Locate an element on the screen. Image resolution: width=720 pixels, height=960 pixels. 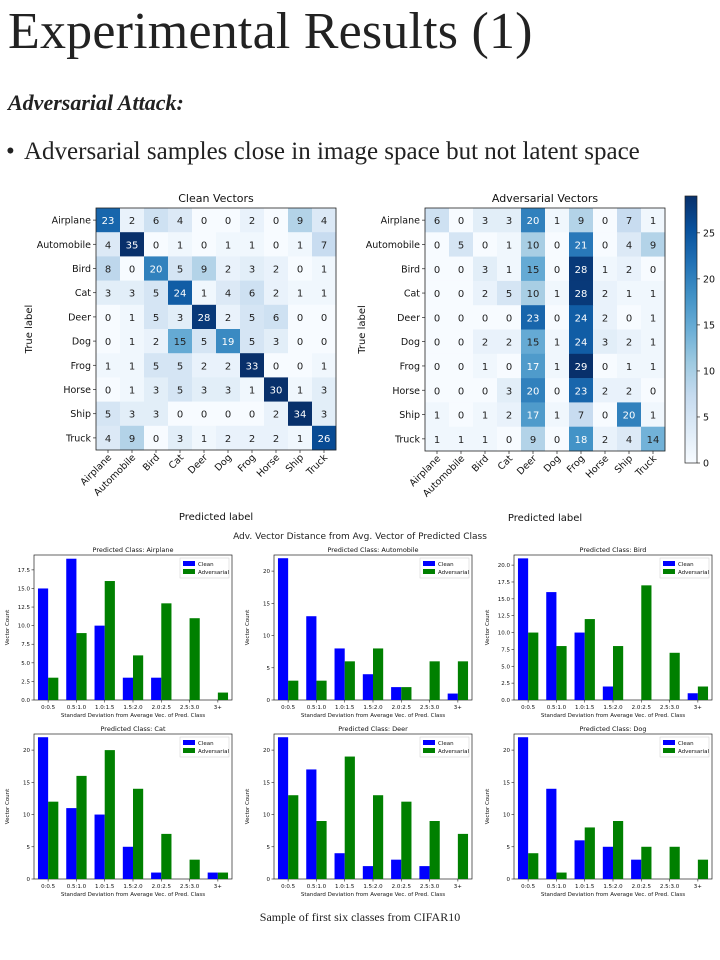
cell-value: 4 is located at coordinates (629, 245).